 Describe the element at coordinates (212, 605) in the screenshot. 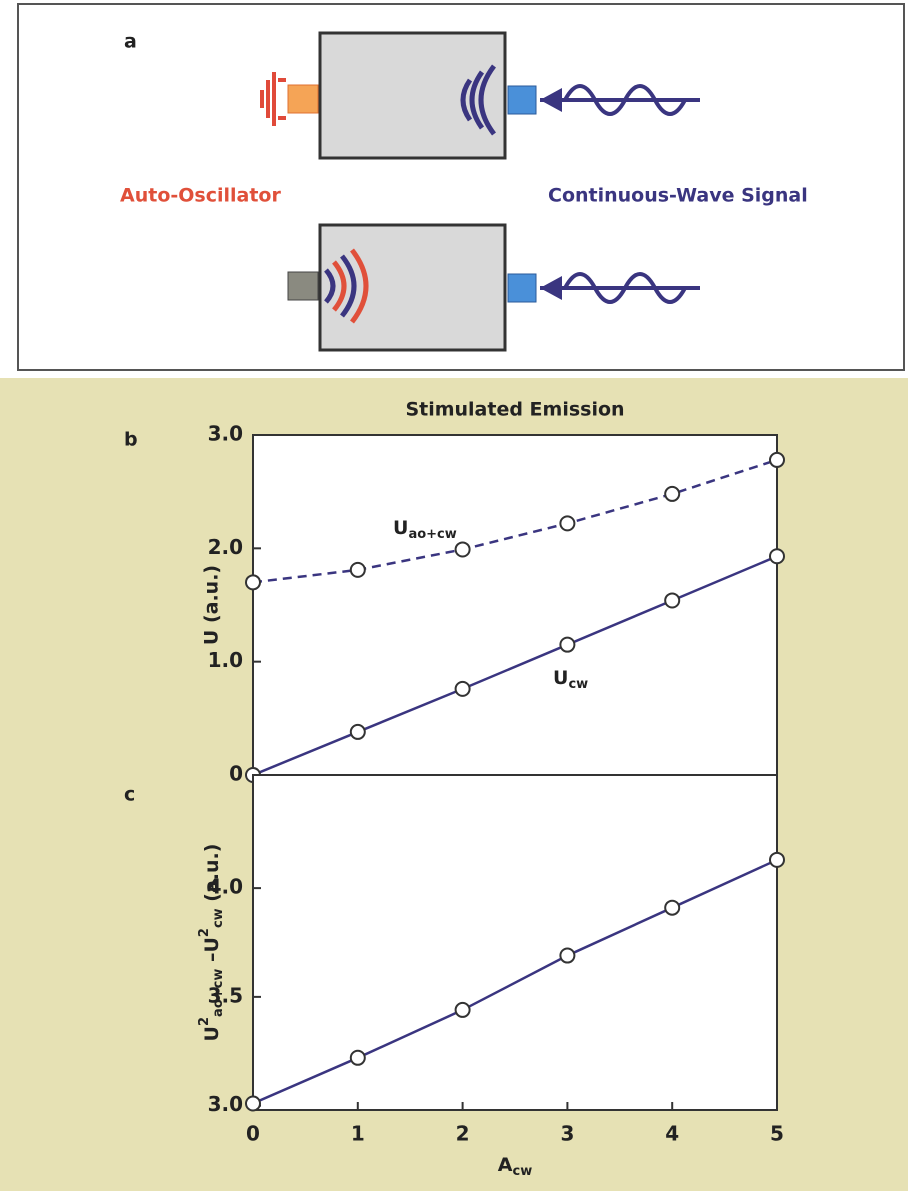

I see `y-axis-label: U (a.u.)` at that location.